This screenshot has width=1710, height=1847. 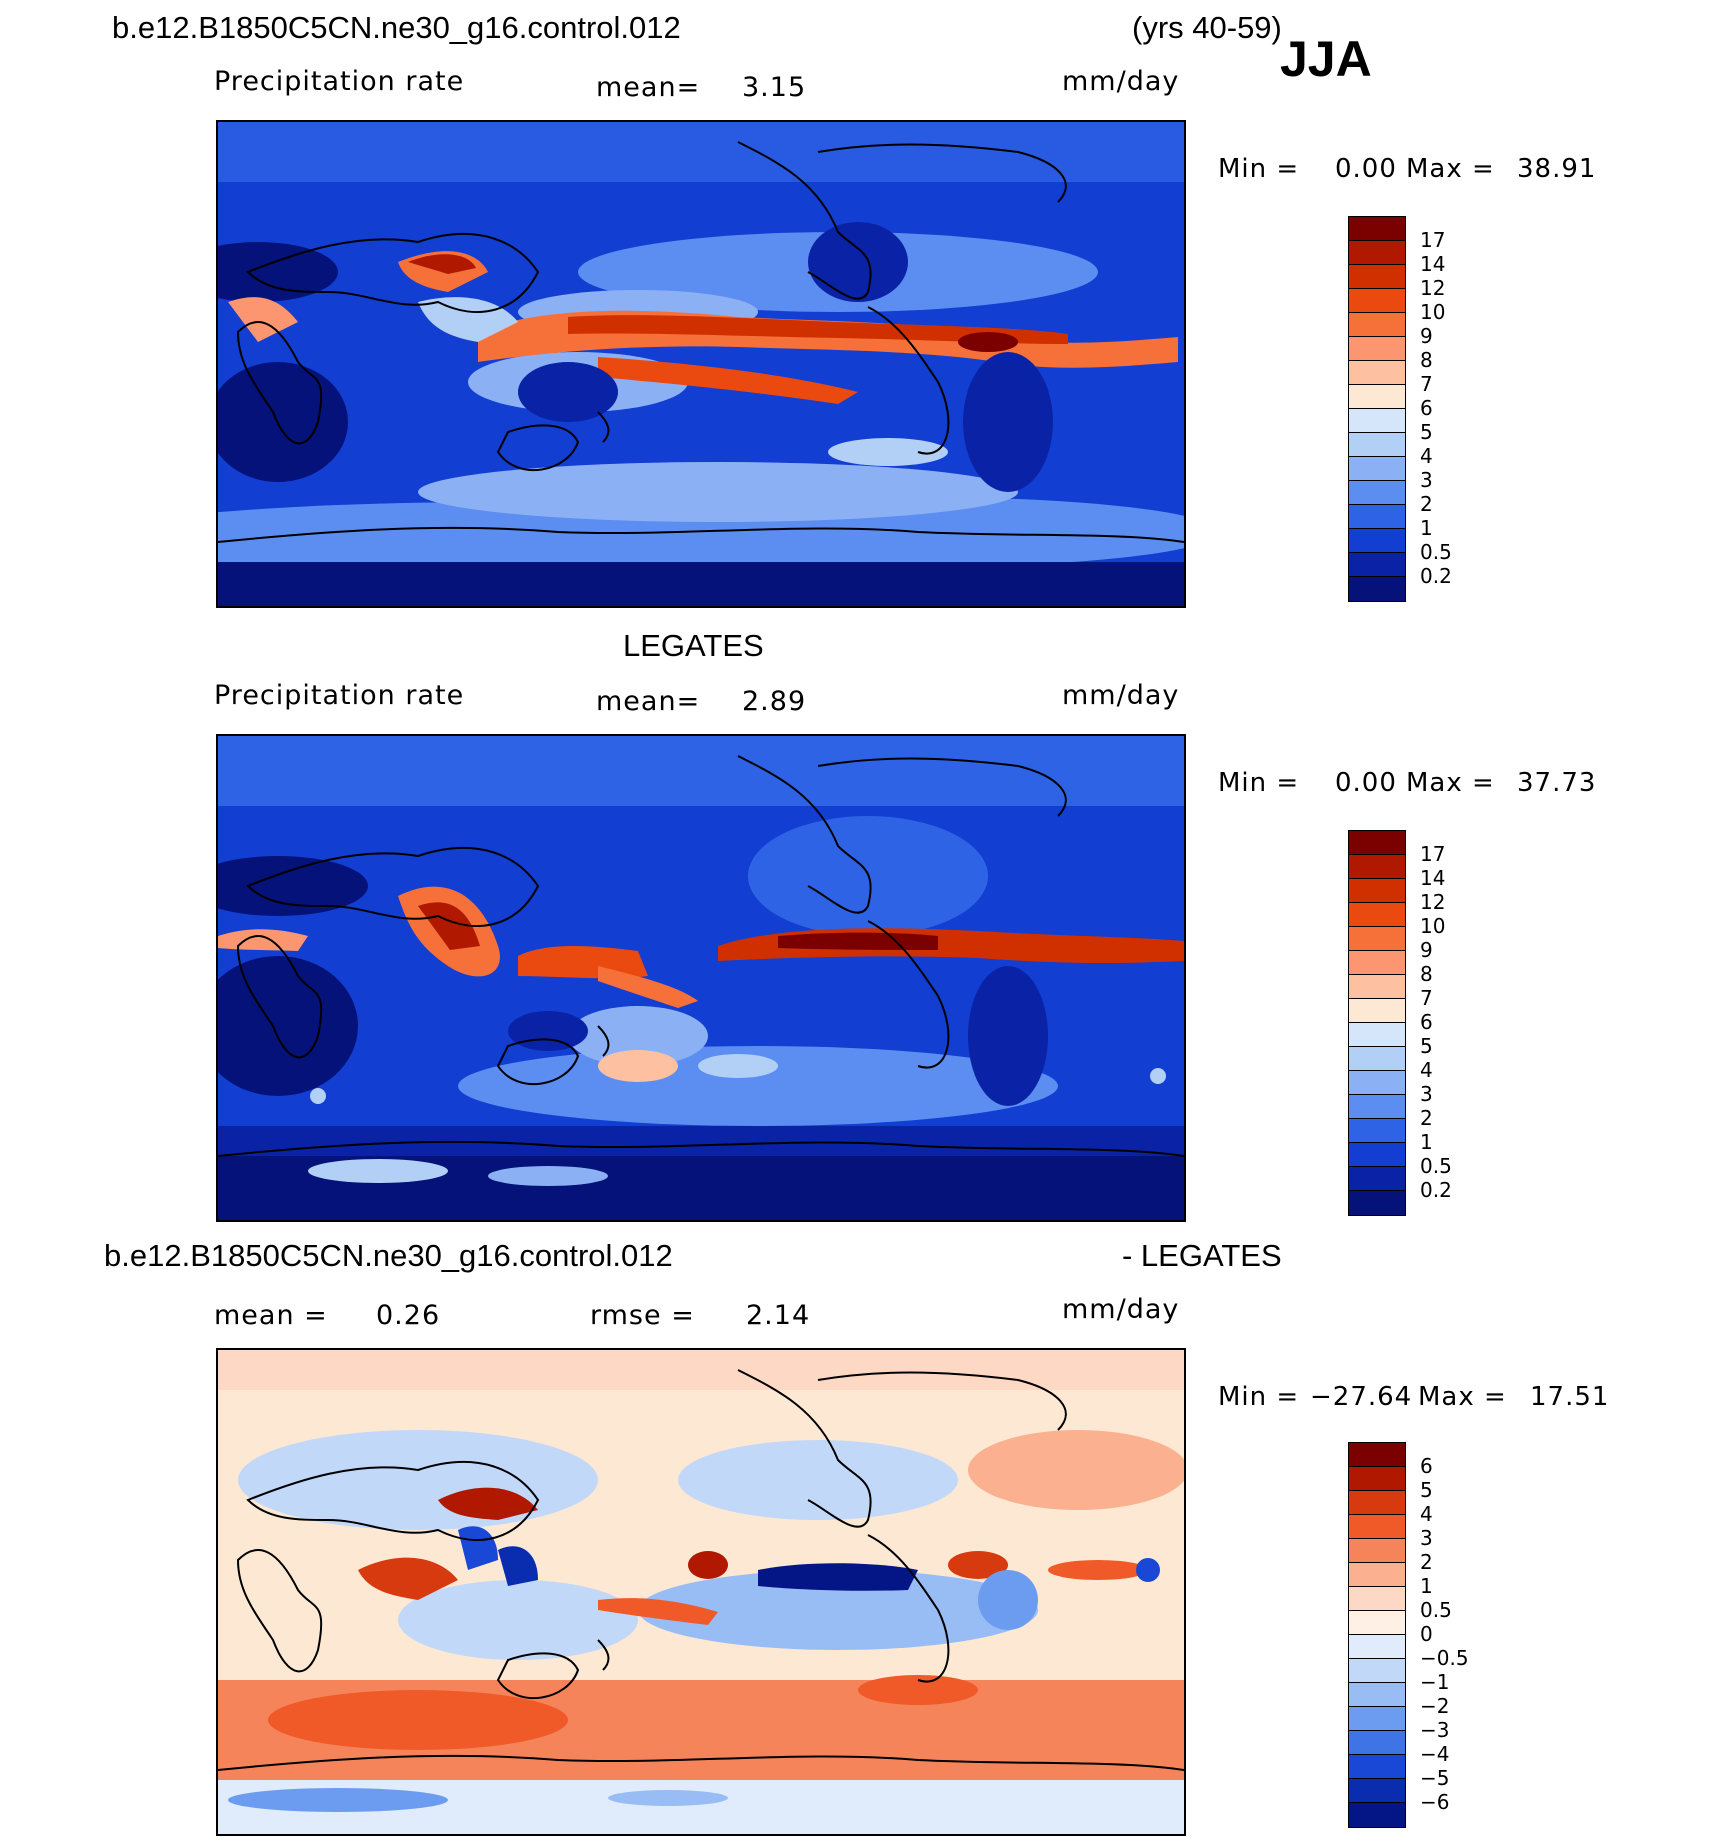 What do you see at coordinates (271, 1315) in the screenshot?
I see `mean-label: mean =` at bounding box center [271, 1315].